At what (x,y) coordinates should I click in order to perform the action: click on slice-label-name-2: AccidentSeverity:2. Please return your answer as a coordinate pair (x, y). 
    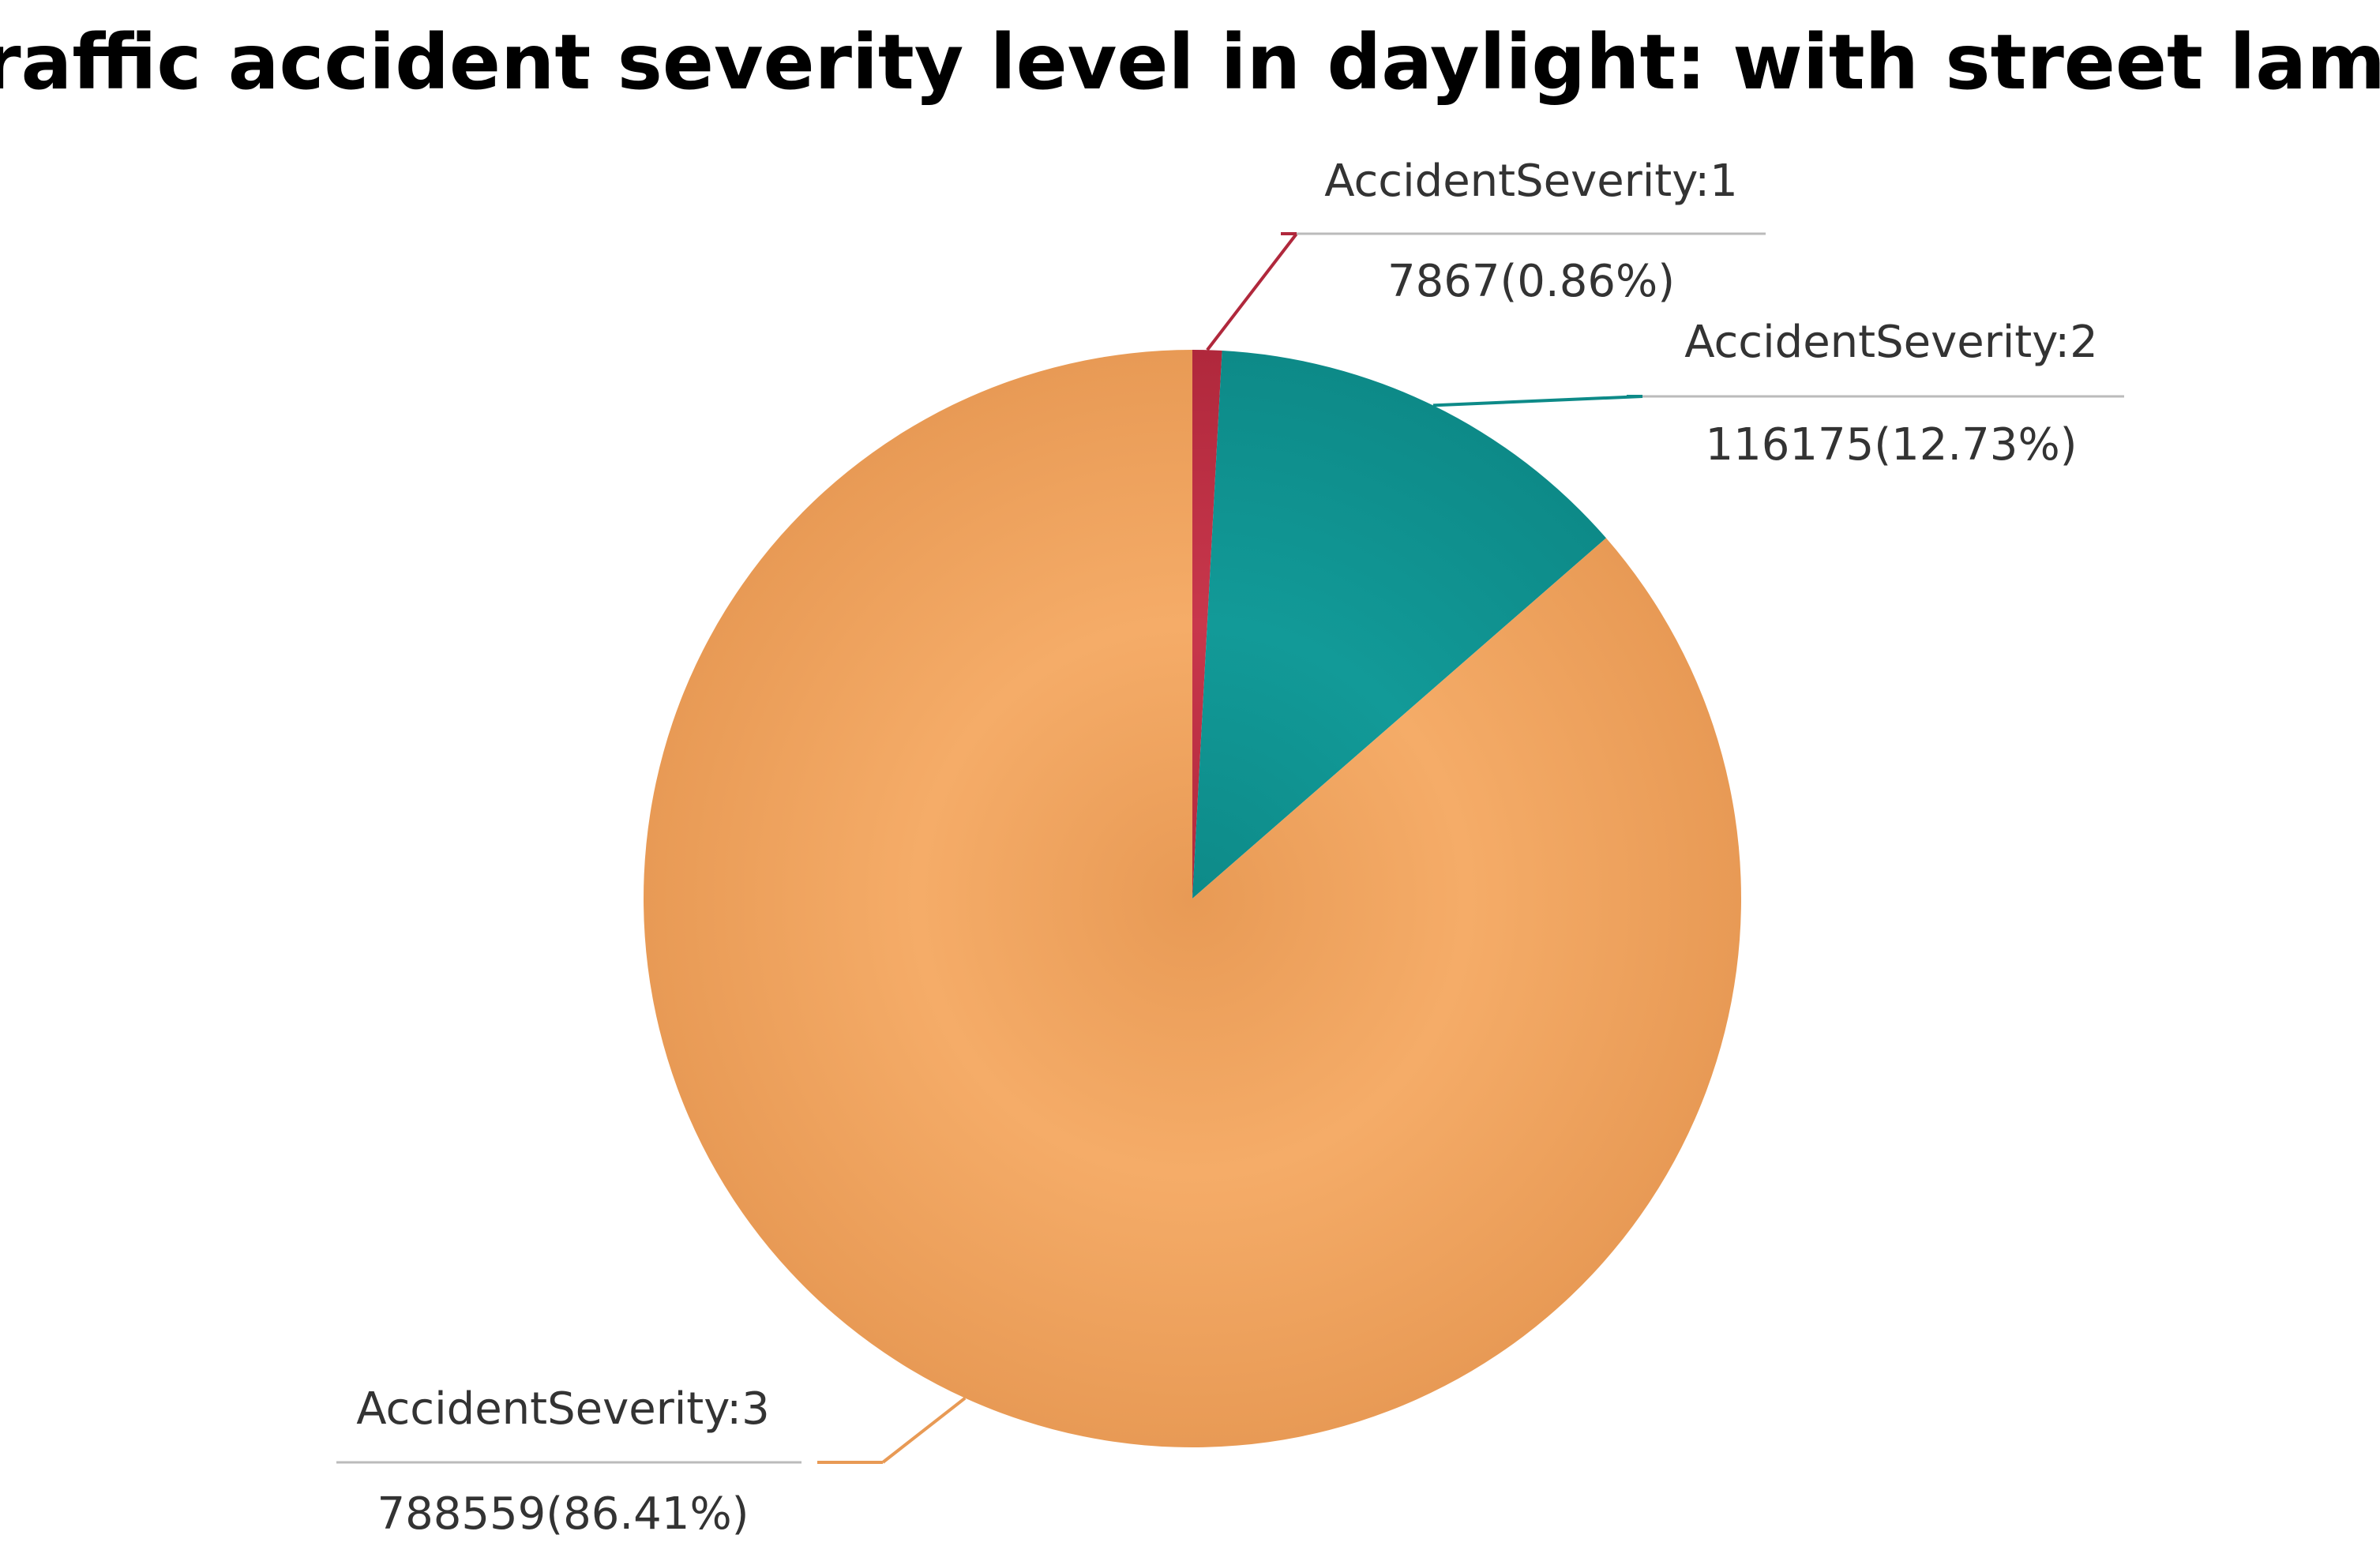
    Looking at the image, I should click on (1891, 342).